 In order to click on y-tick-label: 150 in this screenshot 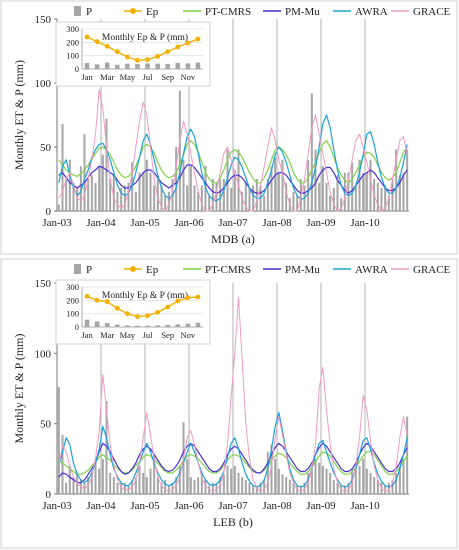, I will do `click(43, 20)`.